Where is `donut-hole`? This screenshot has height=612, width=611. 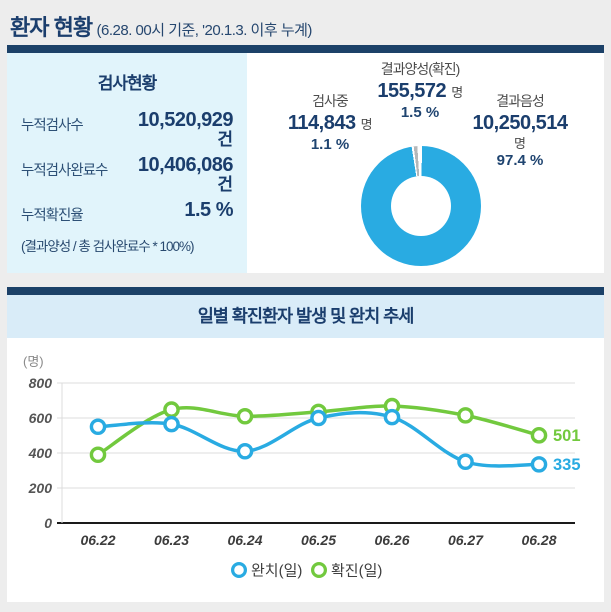 donut-hole is located at coordinates (421, 206).